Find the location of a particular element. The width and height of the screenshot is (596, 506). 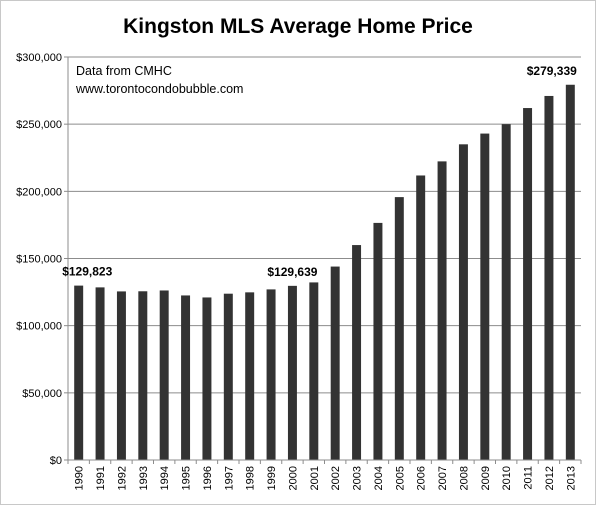

bar-2012 is located at coordinates (549, 277).